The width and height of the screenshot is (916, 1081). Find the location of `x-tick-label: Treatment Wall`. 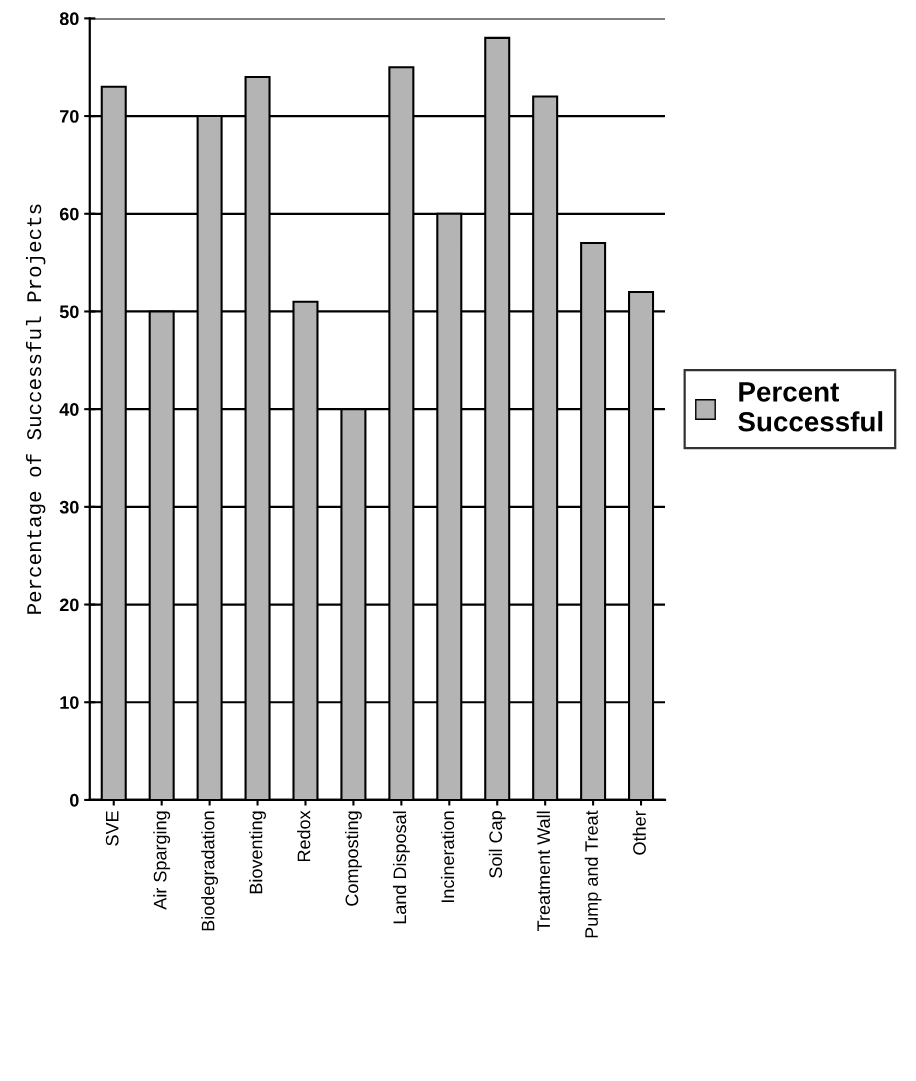

x-tick-label: Treatment Wall is located at coordinates (543, 871).